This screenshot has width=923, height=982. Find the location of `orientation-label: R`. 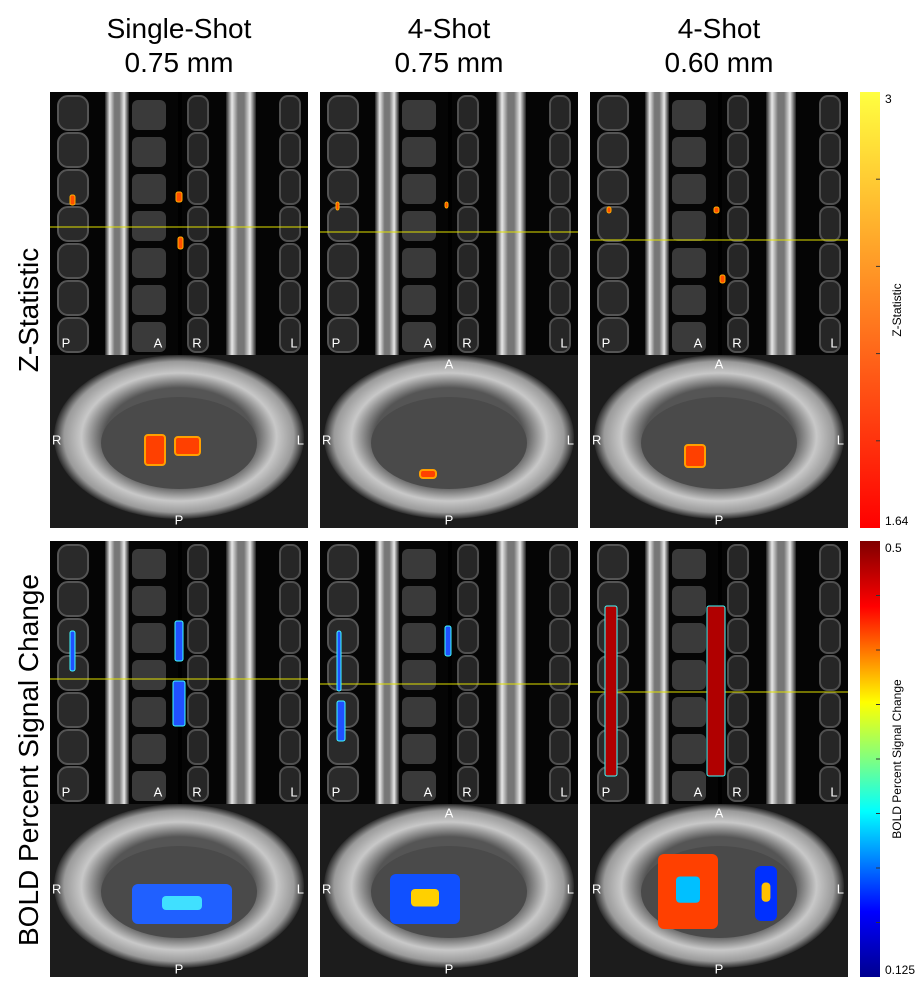

orientation-label: R is located at coordinates (596, 888).